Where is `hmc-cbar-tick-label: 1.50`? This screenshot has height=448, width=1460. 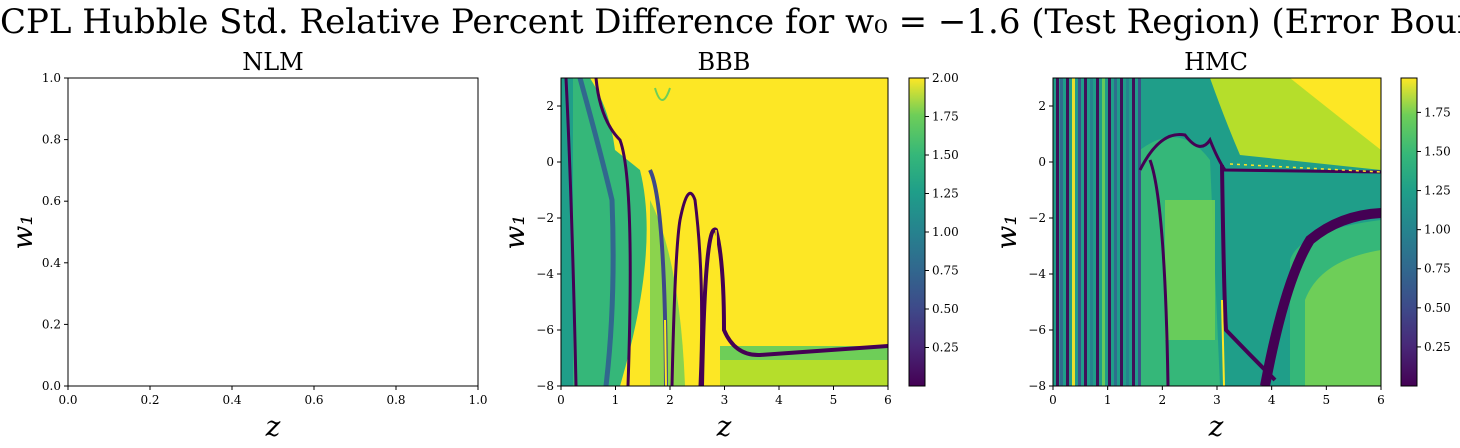 hmc-cbar-tick-label: 1.50 is located at coordinates (1437, 151).